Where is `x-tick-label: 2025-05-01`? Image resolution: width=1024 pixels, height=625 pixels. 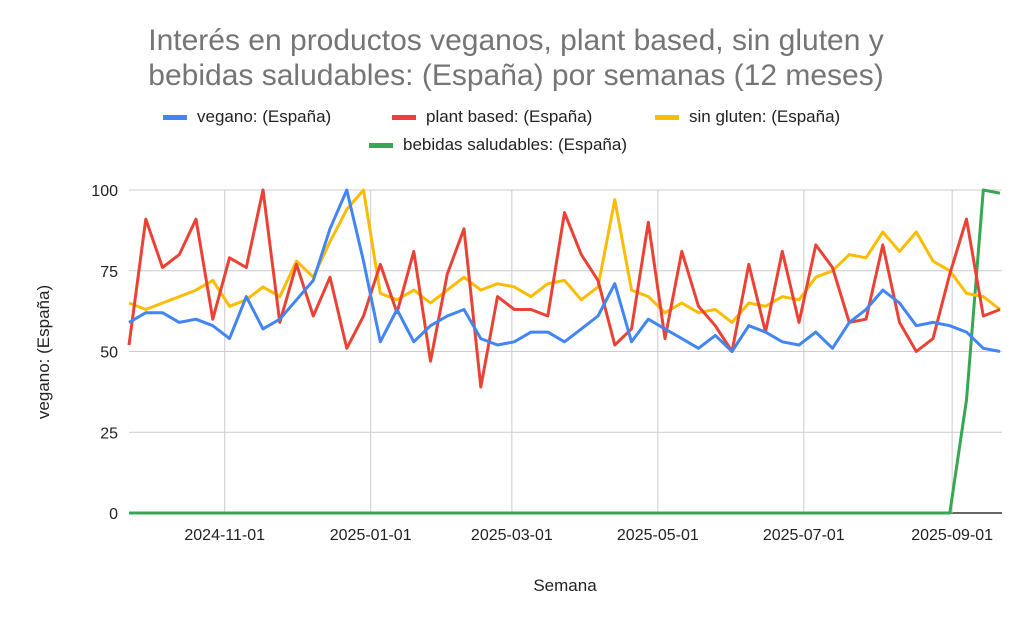
x-tick-label: 2025-05-01 is located at coordinates (658, 535).